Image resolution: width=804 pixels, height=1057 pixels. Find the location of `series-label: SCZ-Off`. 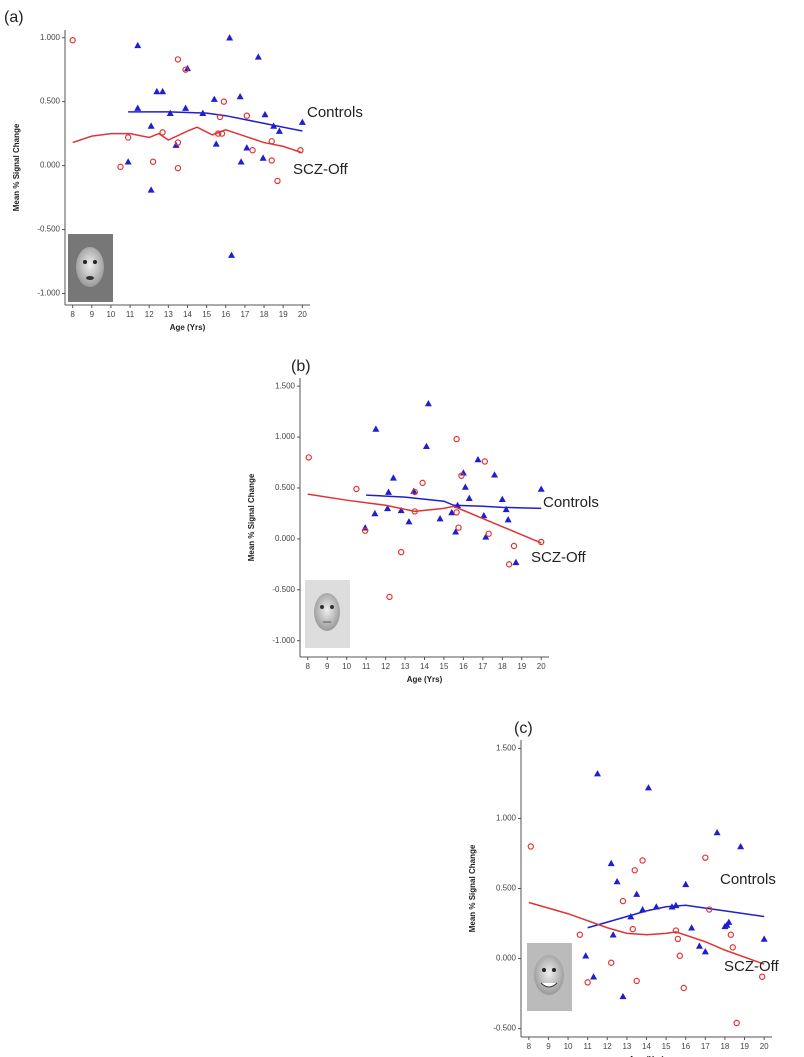

series-label: SCZ-Off is located at coordinates (752, 966).